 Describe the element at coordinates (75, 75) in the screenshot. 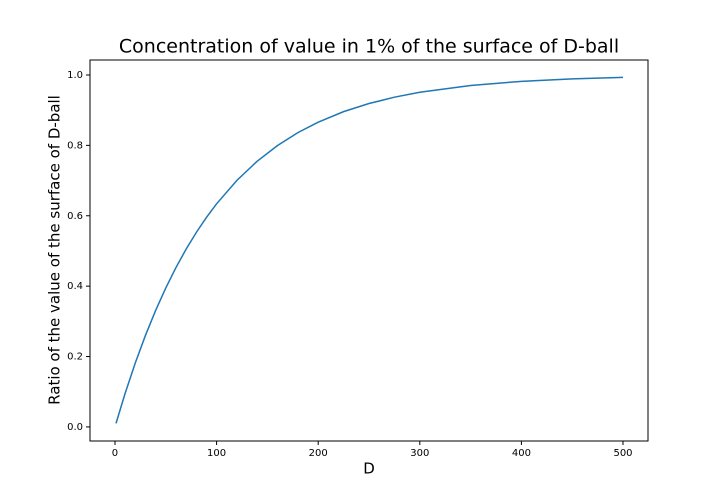

I see `y-tick-label: 1.0` at that location.